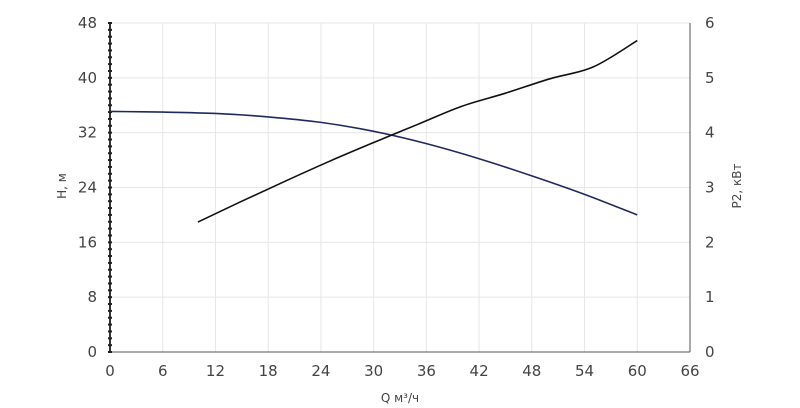 The height and width of the screenshot is (408, 800). What do you see at coordinates (87, 188) in the screenshot?
I see `y-left-tick-label: 24` at bounding box center [87, 188].